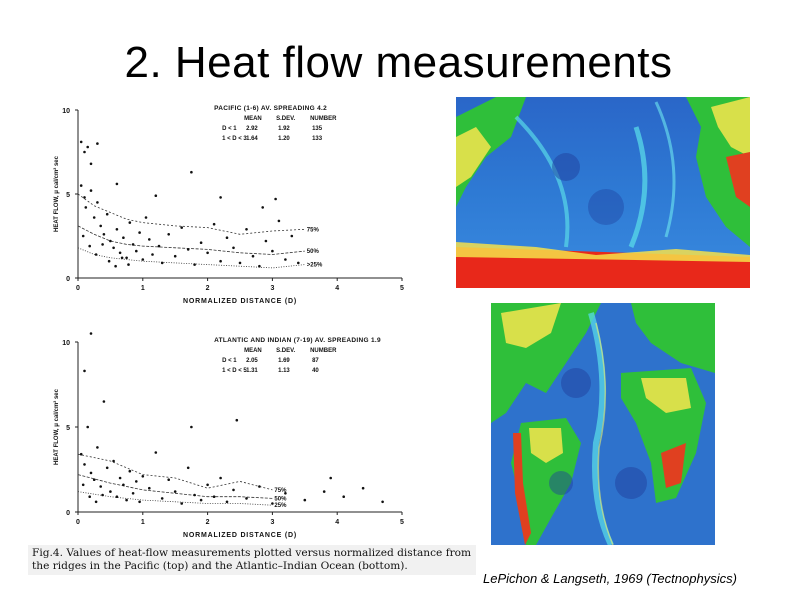 This screenshot has width=797, height=598. Describe the element at coordinates (270, 108) in the screenshot. I see `chart-title: PACIFIC (1-6) AV. SPREADING 4.2` at that location.